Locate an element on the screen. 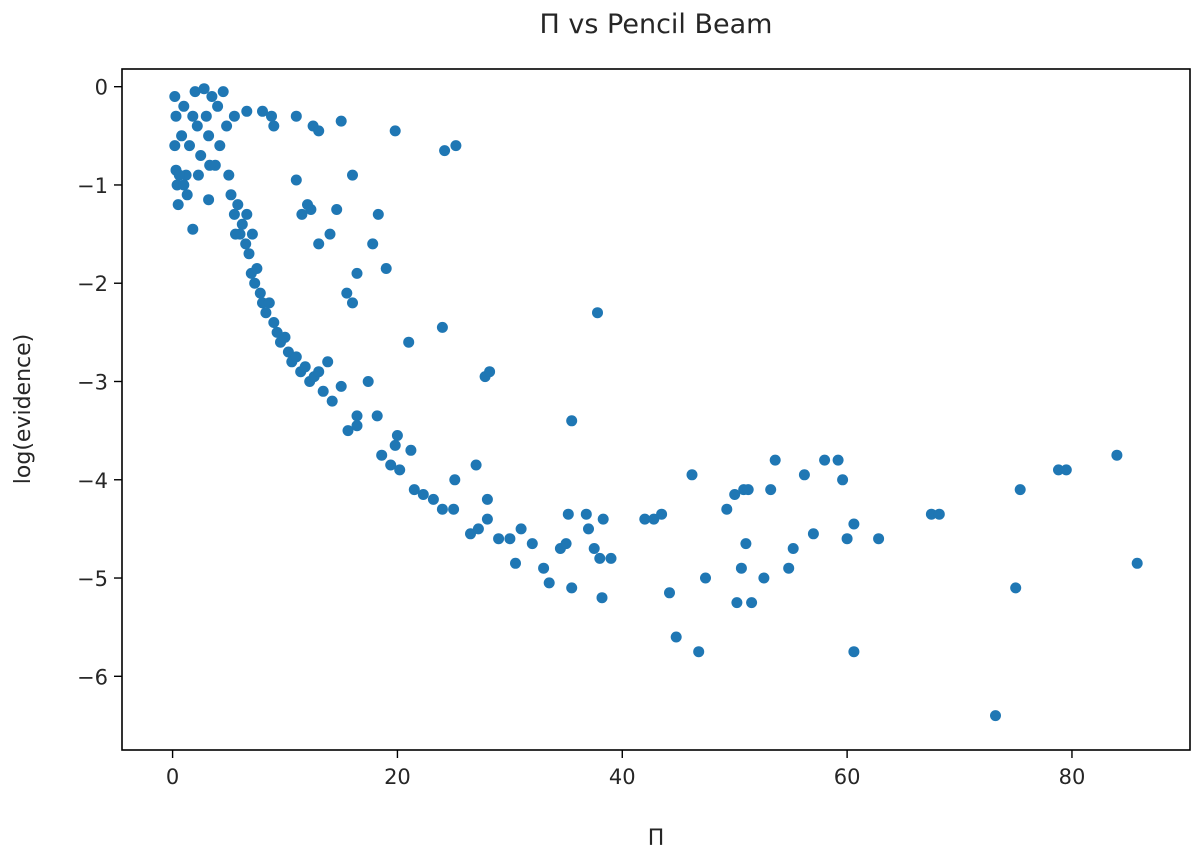 The width and height of the screenshot is (1200, 857). x-tick-label: 0 is located at coordinates (172, 777).